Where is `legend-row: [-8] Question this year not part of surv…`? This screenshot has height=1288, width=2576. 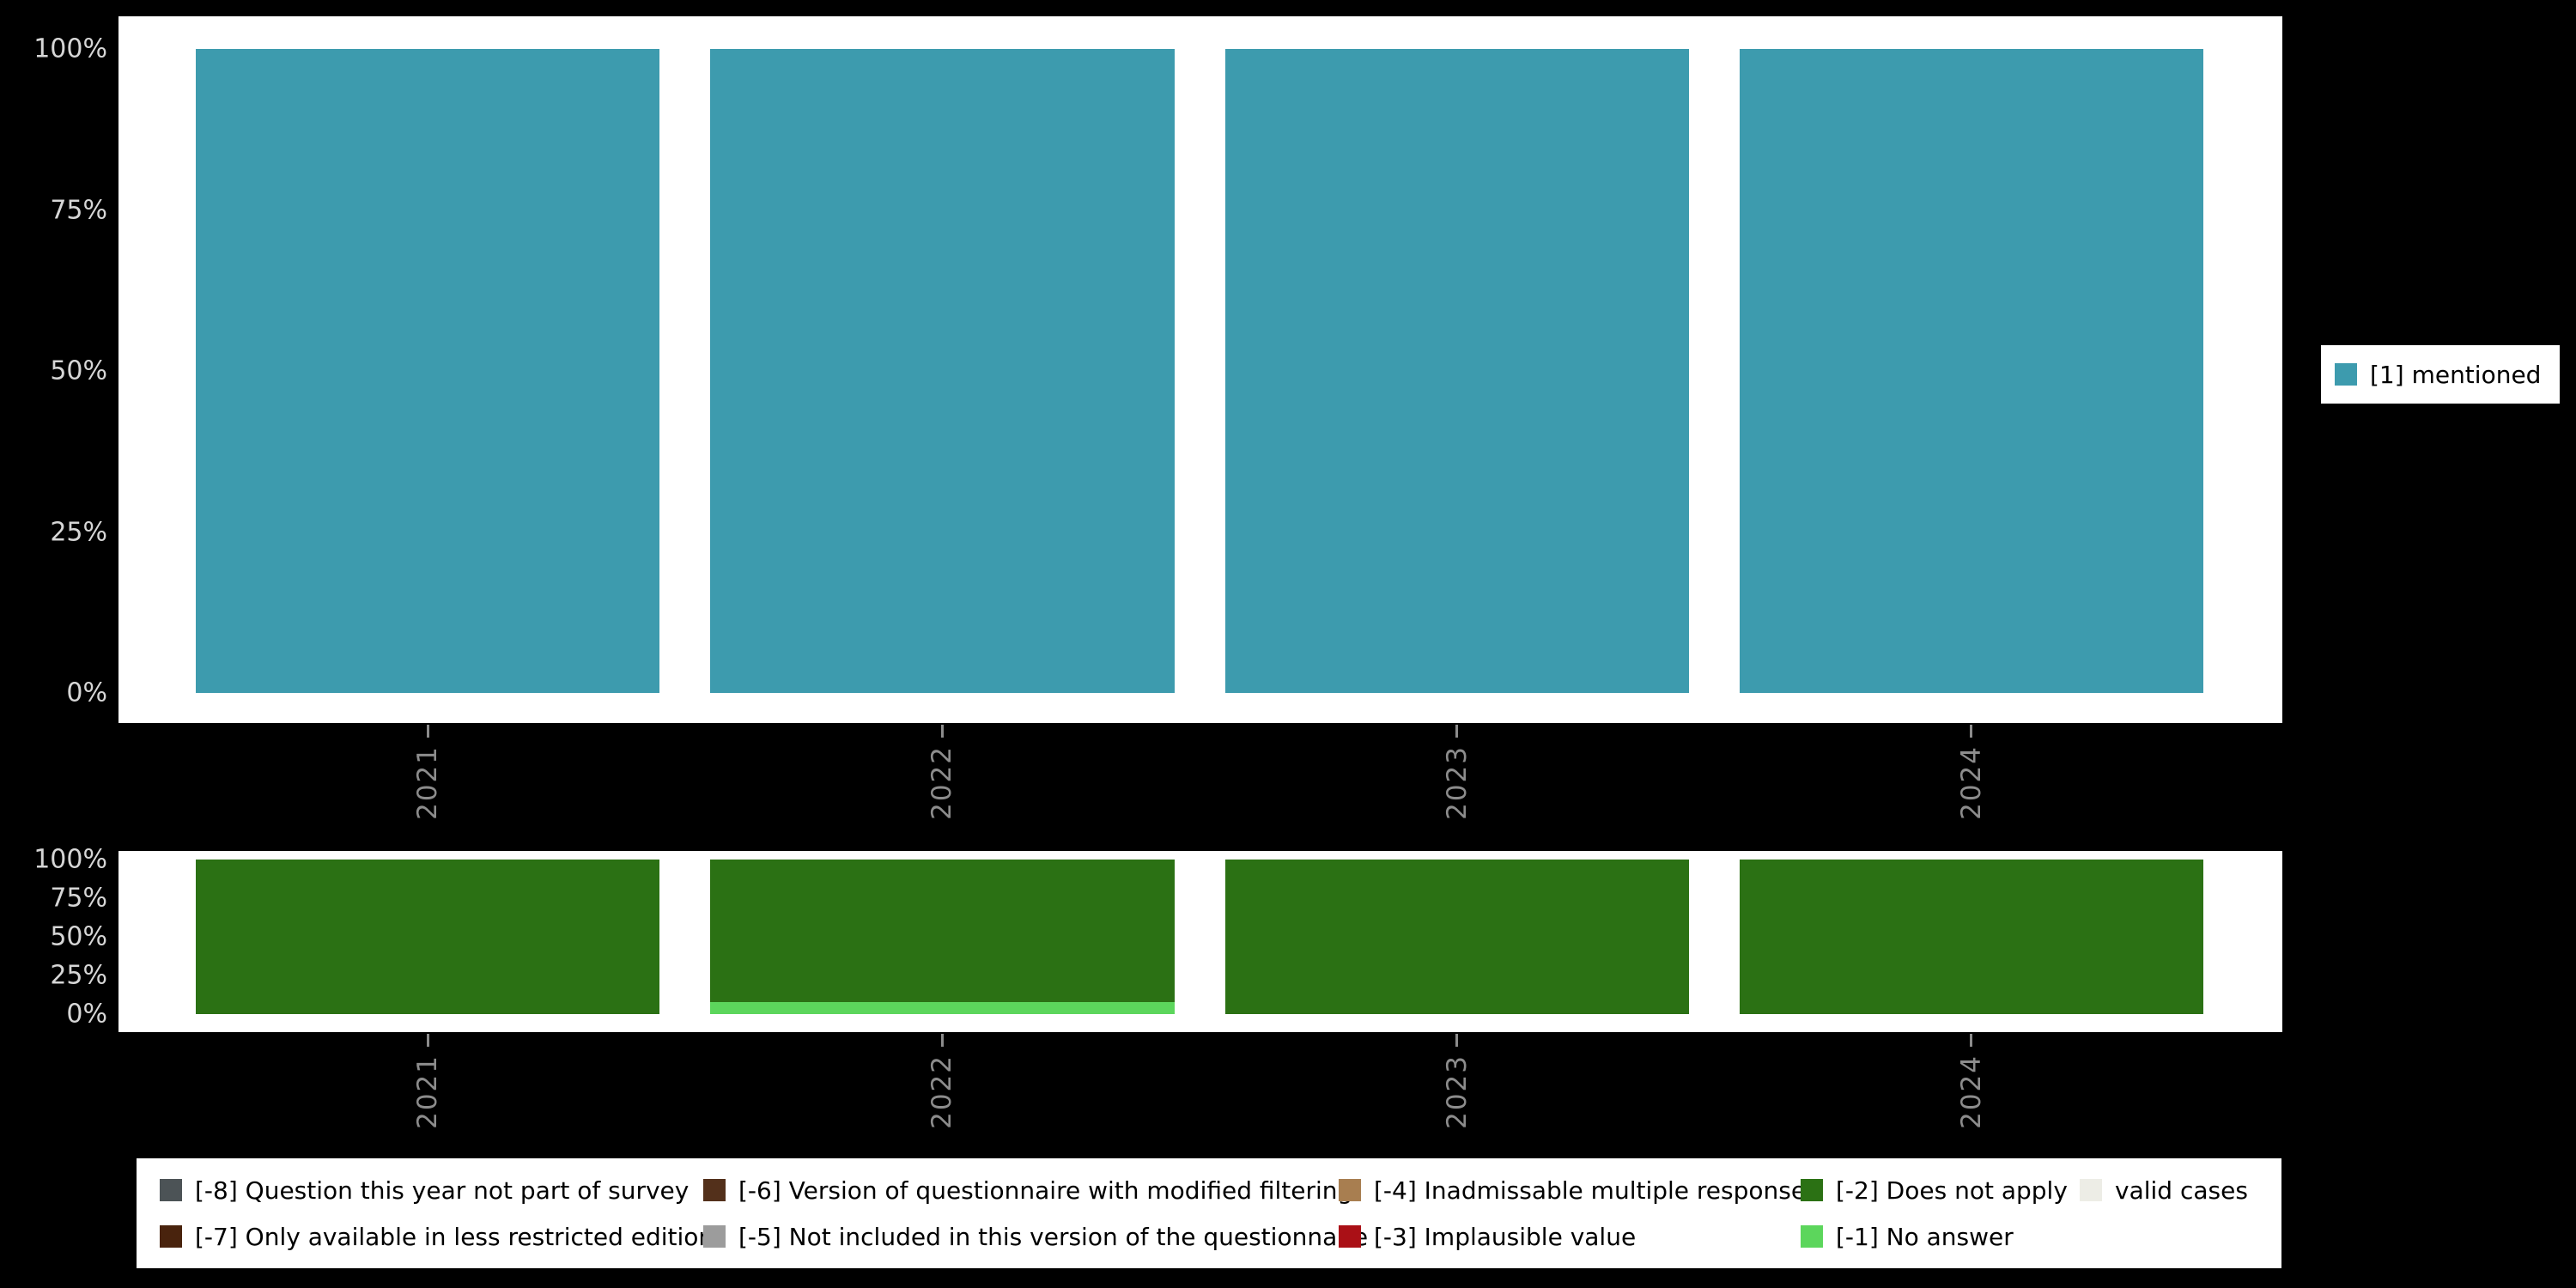
legend-row: [-8] Question this year not part of surv… is located at coordinates (1221, 1190).